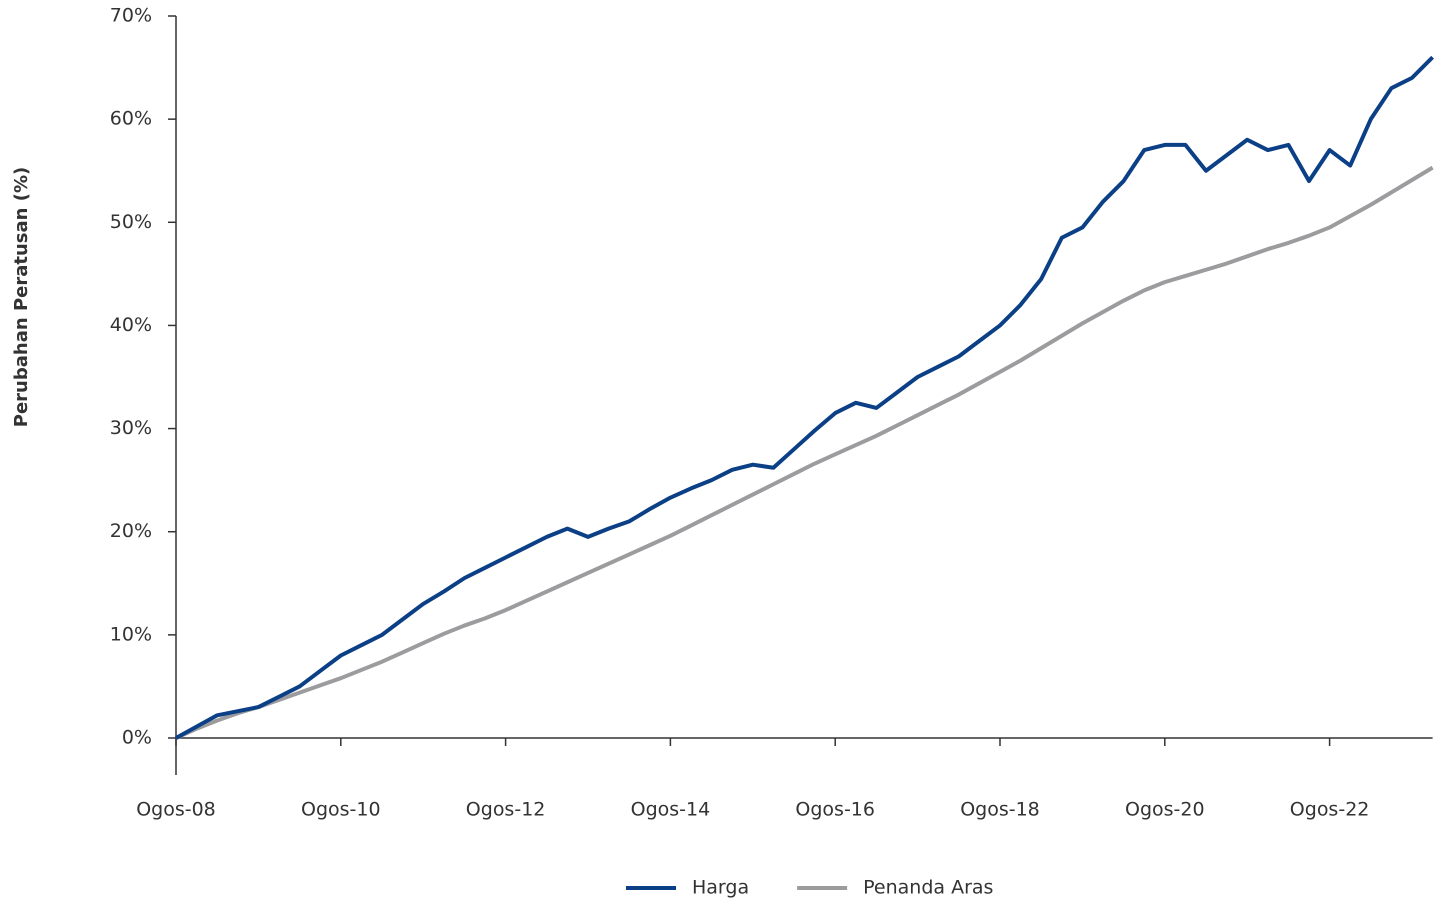  I want to click on y-tick-label: 50%, so click(131, 222).